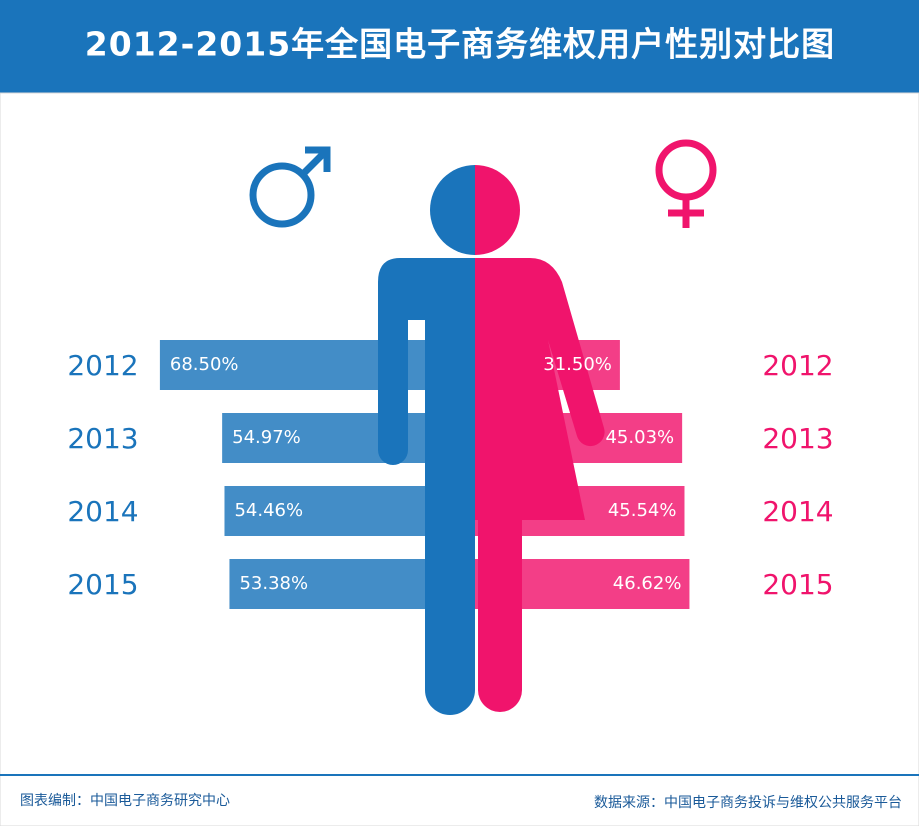 The image size is (919, 826). Describe the element at coordinates (317, 365) in the screenshot. I see `bar` at that location.